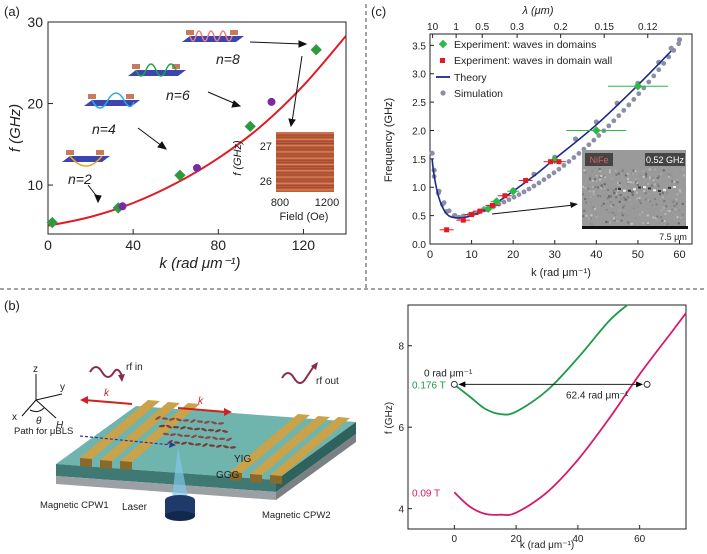 The height and width of the screenshot is (554, 707). Describe the element at coordinates (401, 428) in the screenshot. I see `b-ytick-label-6: 6` at that location.